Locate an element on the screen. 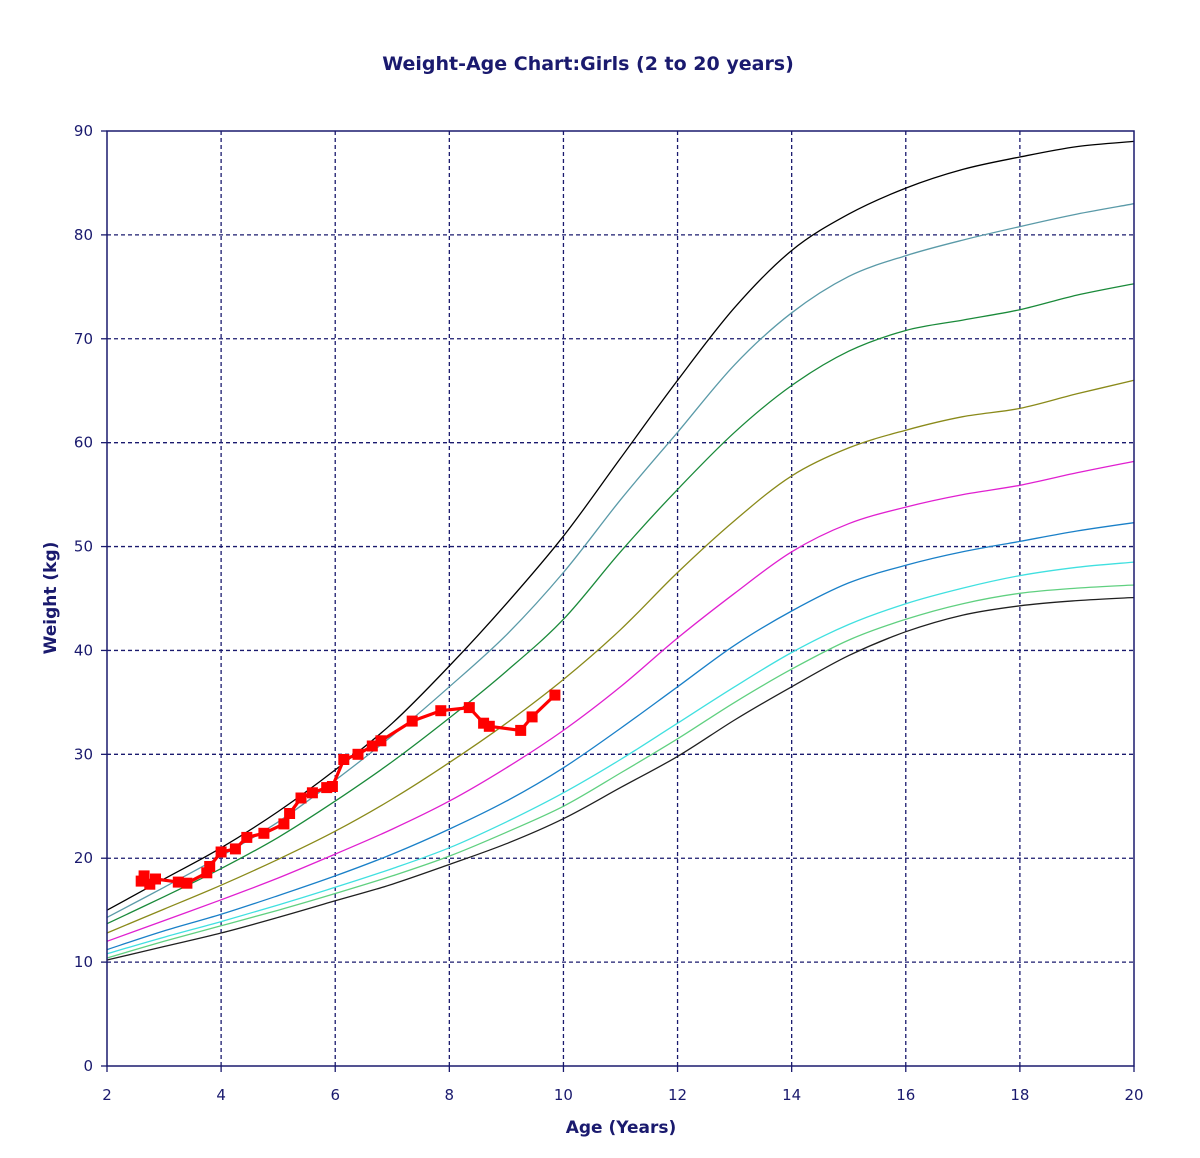  y-tick-label: 20 is located at coordinates (83, 858).